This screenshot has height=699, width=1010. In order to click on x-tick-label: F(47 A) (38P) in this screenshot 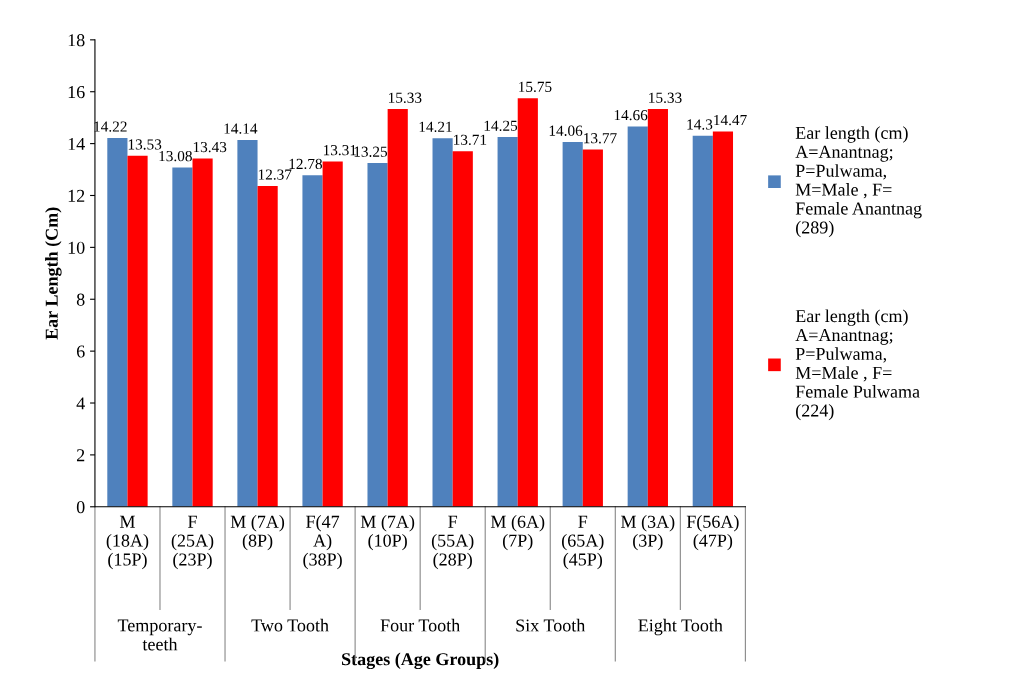, I will do `click(322, 542)`.